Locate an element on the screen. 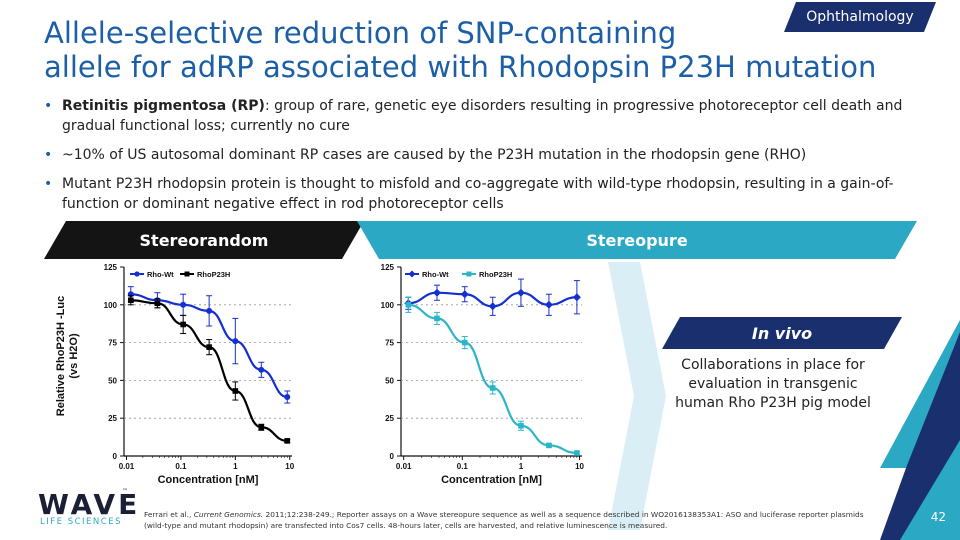 Image resolution: width=960 pixels, height=540 pixels. left-chart-legend-label: Rho-Wt is located at coordinates (160, 274).